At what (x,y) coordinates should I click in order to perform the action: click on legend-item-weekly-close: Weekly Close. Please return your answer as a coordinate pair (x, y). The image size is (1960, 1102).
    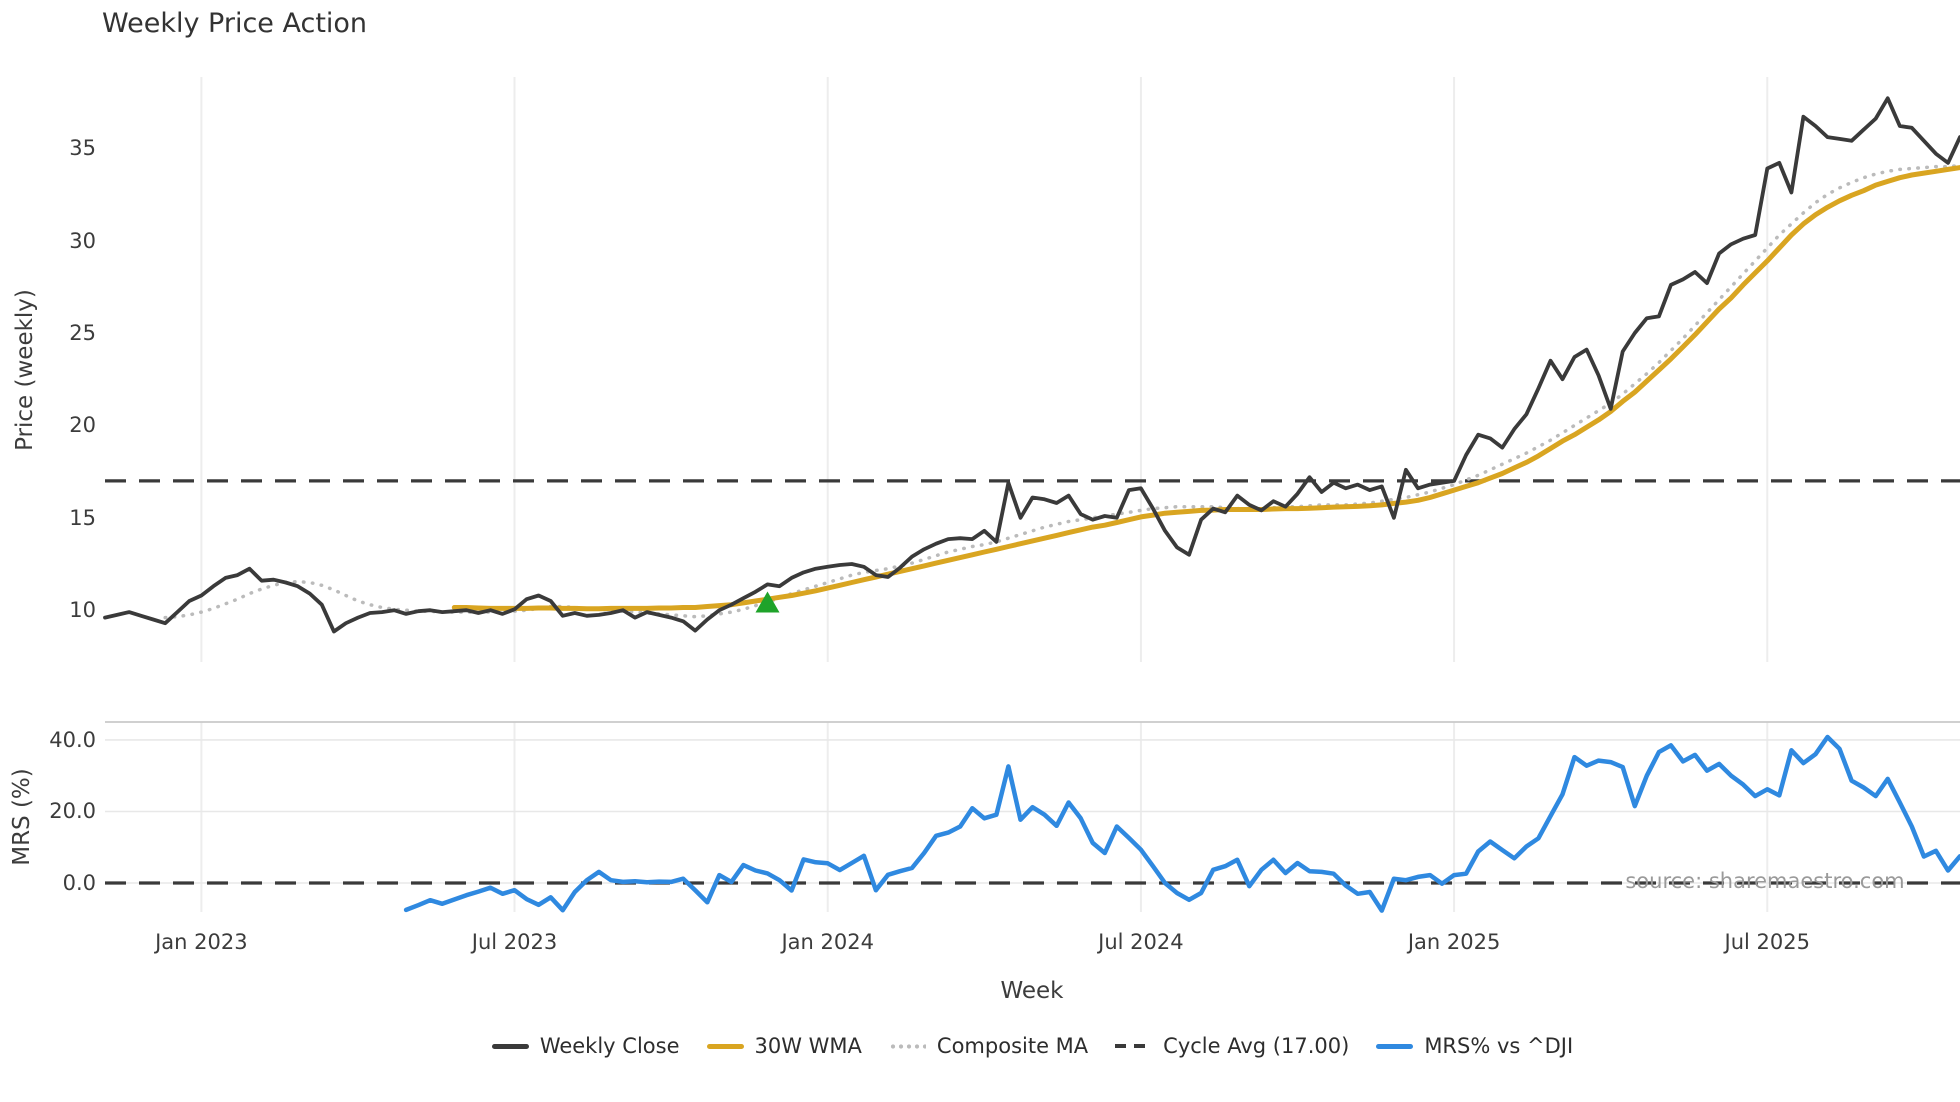
    Looking at the image, I should click on (585, 1046).